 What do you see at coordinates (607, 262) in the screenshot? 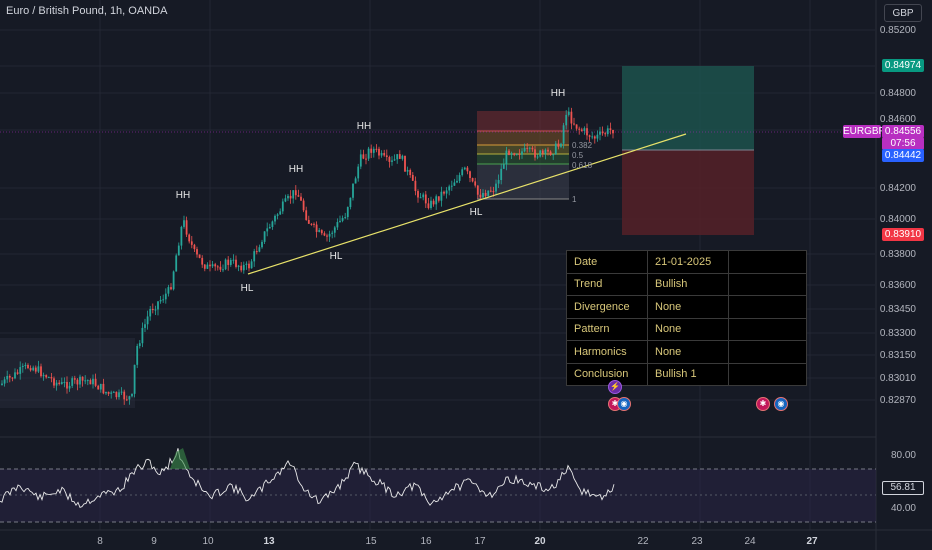
I see `table-key: Date` at bounding box center [607, 262].